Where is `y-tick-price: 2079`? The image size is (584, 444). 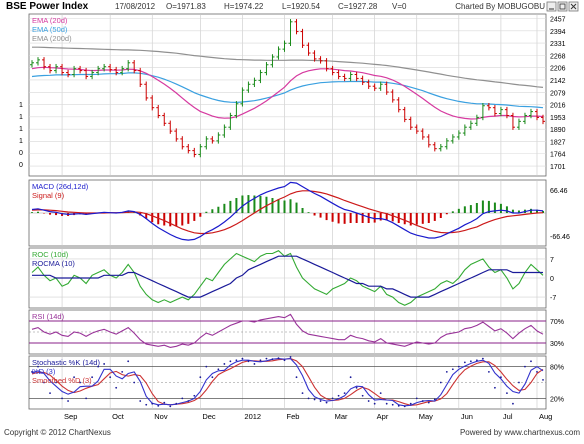 y-tick-price: 2079 is located at coordinates (558, 93).